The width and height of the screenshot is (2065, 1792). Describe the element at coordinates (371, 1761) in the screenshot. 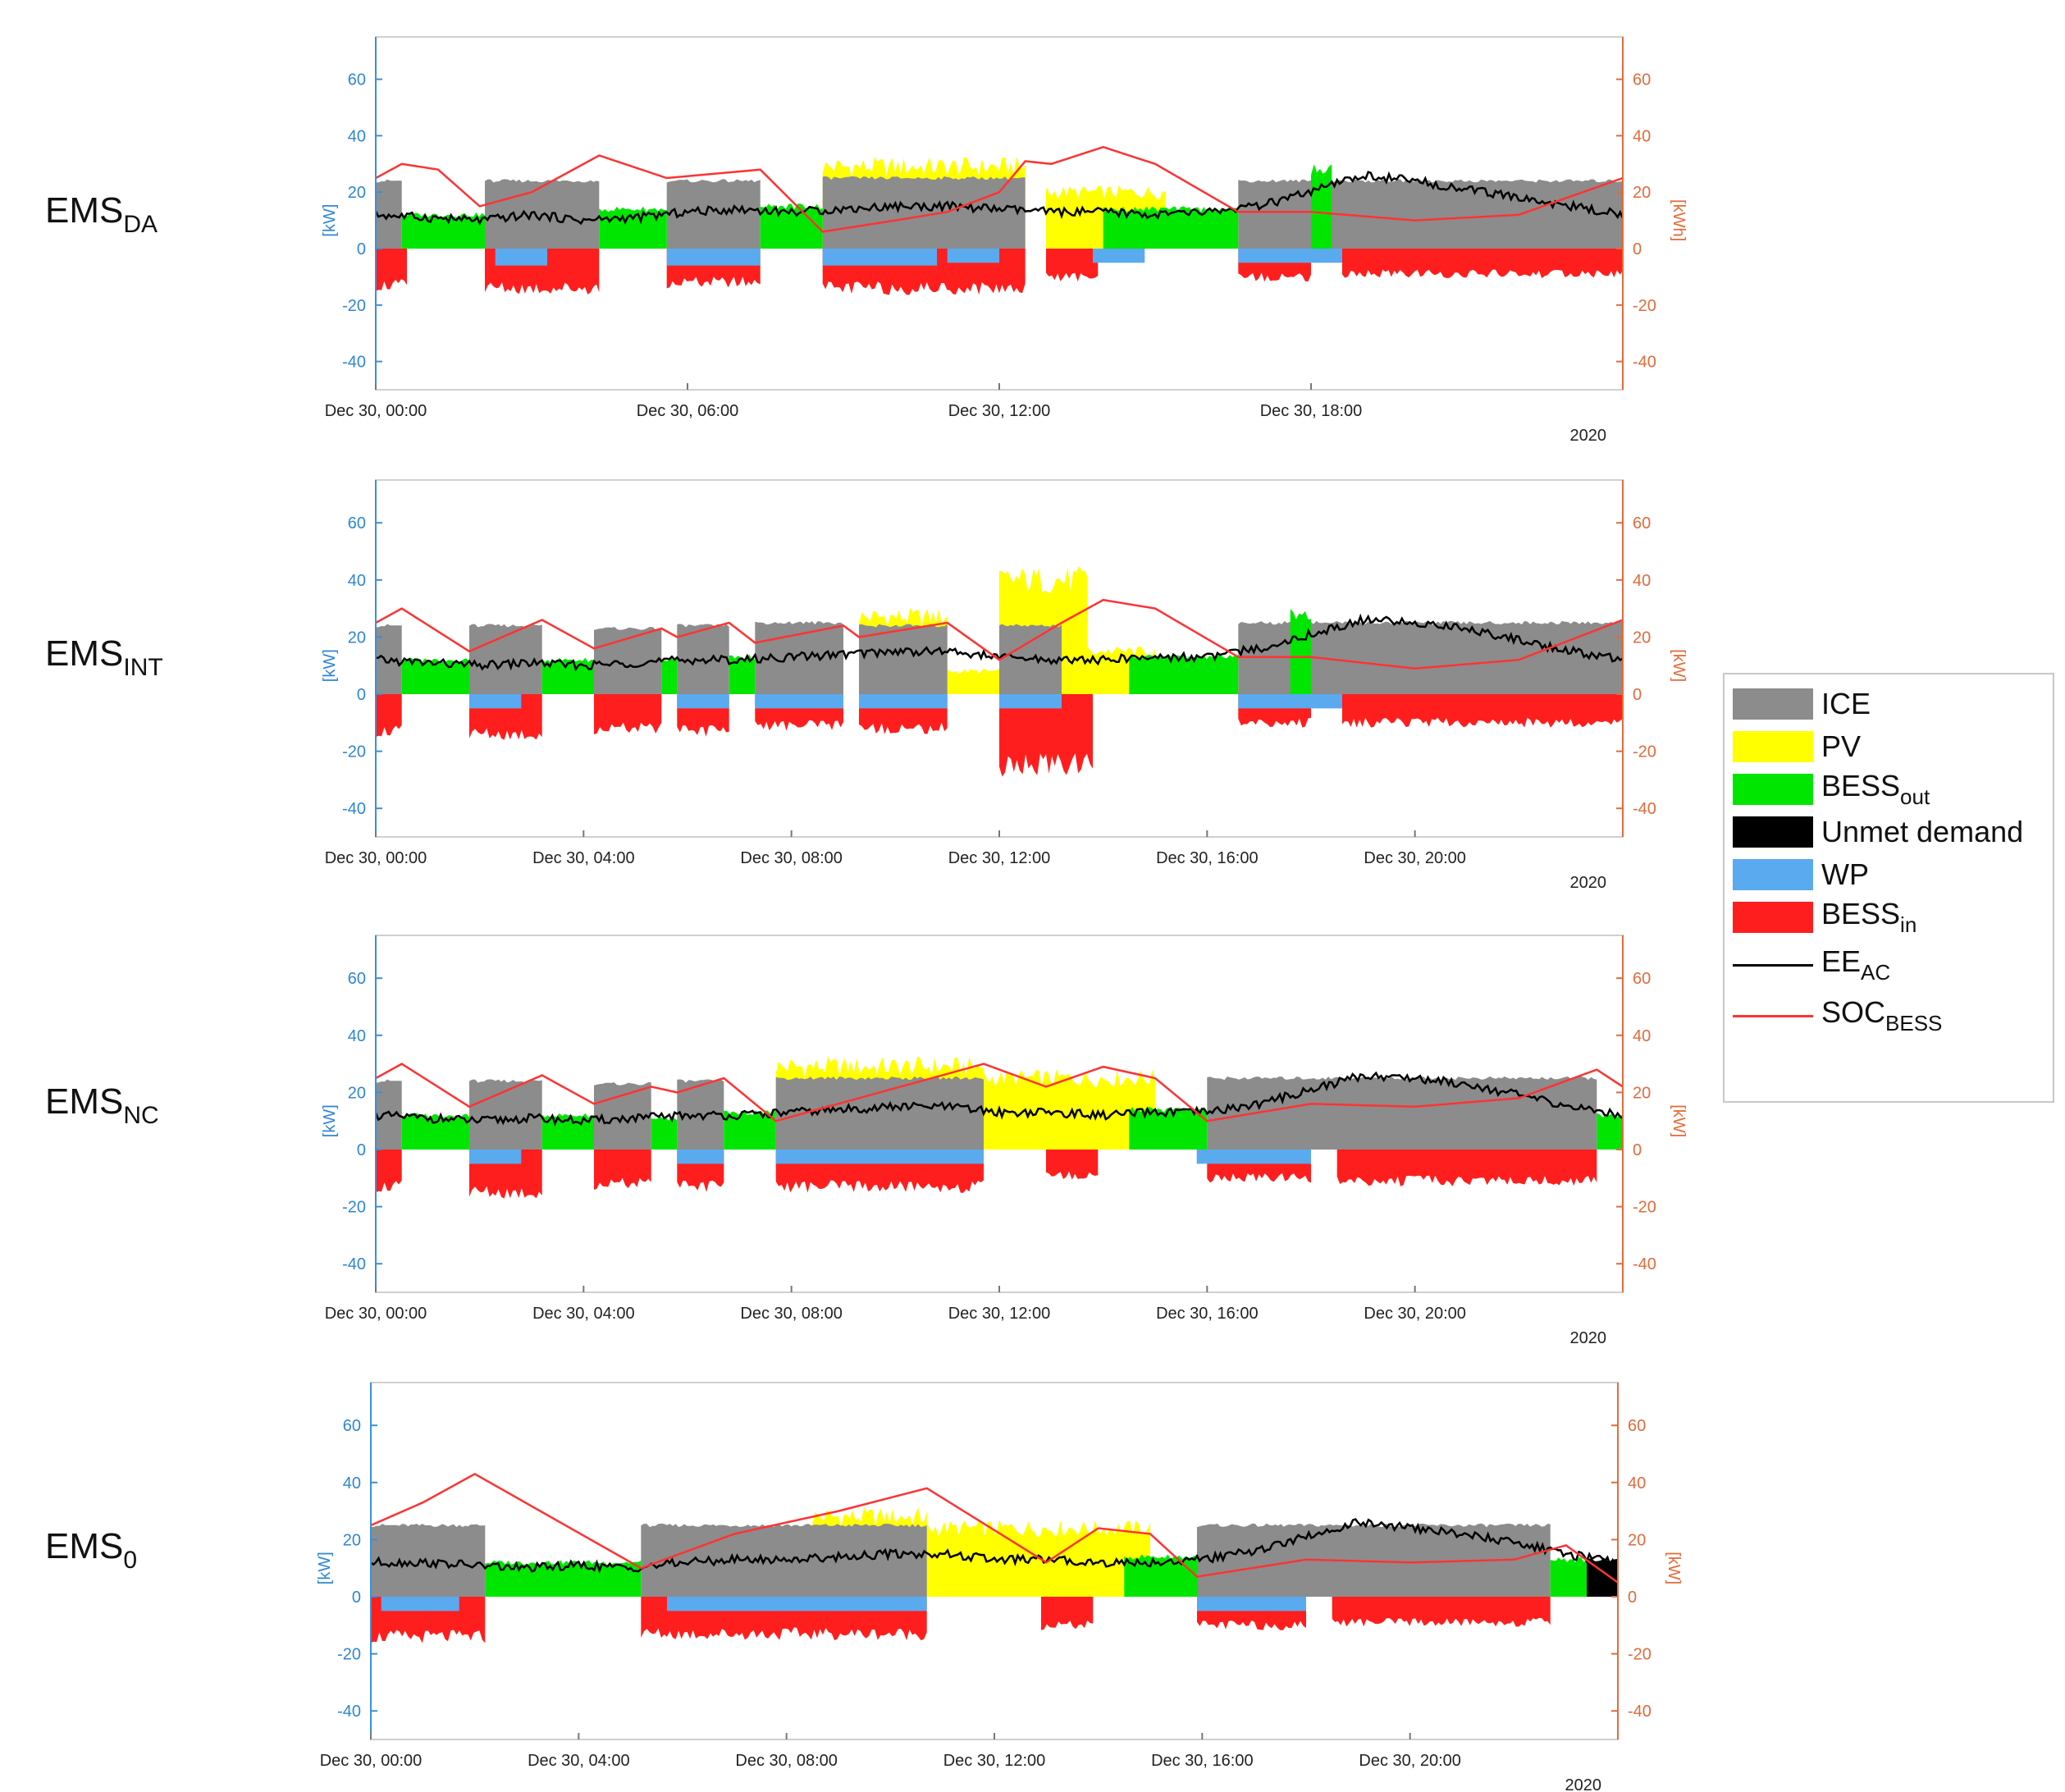

I see `x-tick-label: Dec 30, 00:00` at that location.